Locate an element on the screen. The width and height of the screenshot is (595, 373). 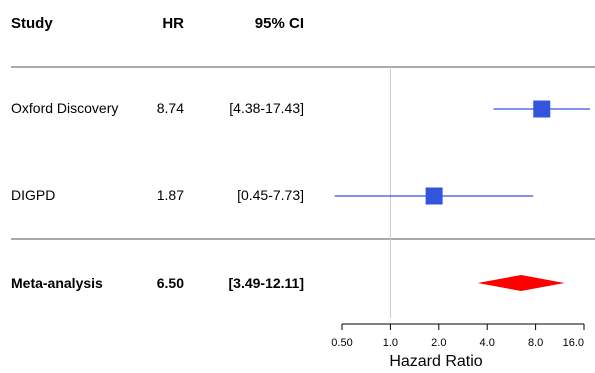
x-tick-label: 1.0 is located at coordinates (390, 343).